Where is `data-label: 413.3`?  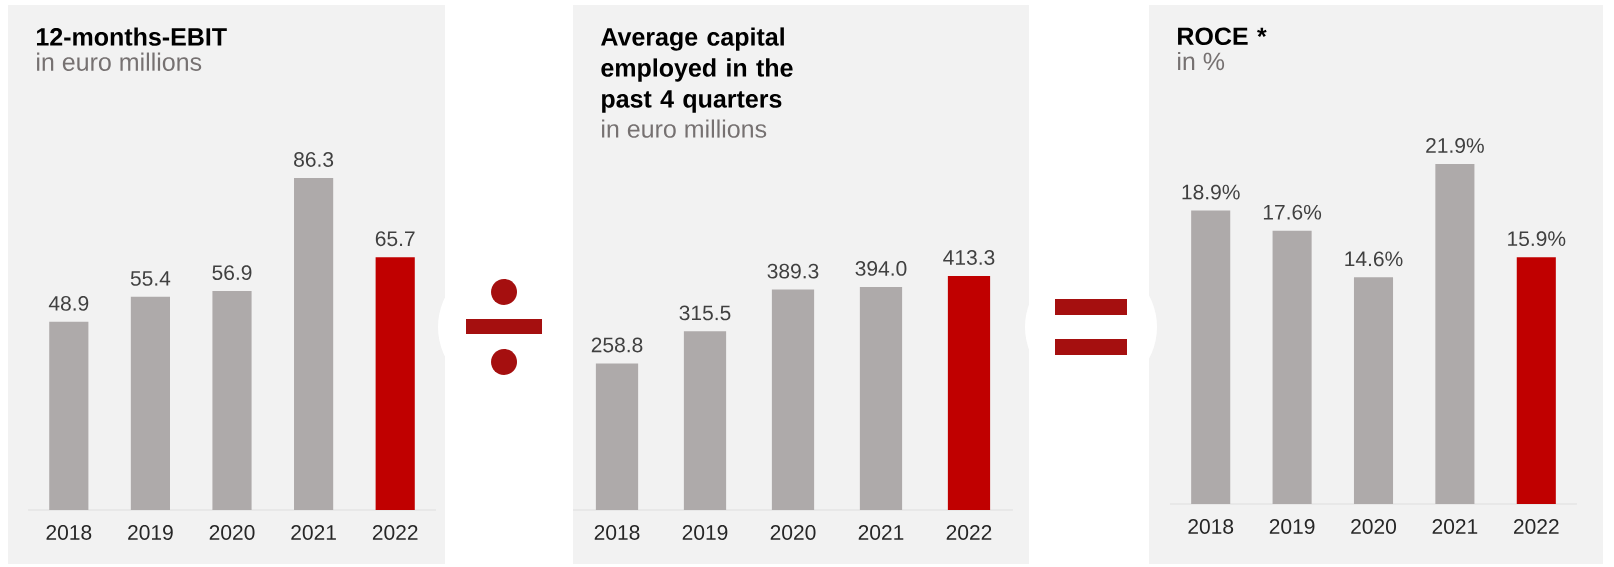
data-label: 413.3 is located at coordinates (969, 257).